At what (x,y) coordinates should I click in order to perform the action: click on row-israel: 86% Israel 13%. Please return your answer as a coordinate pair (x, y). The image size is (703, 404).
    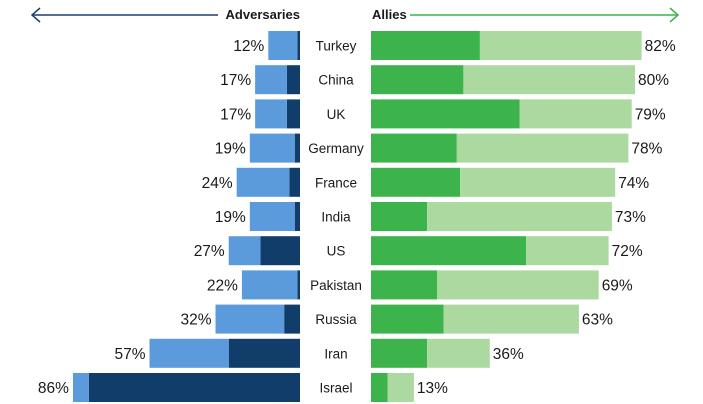
    Looking at the image, I should click on (243, 387).